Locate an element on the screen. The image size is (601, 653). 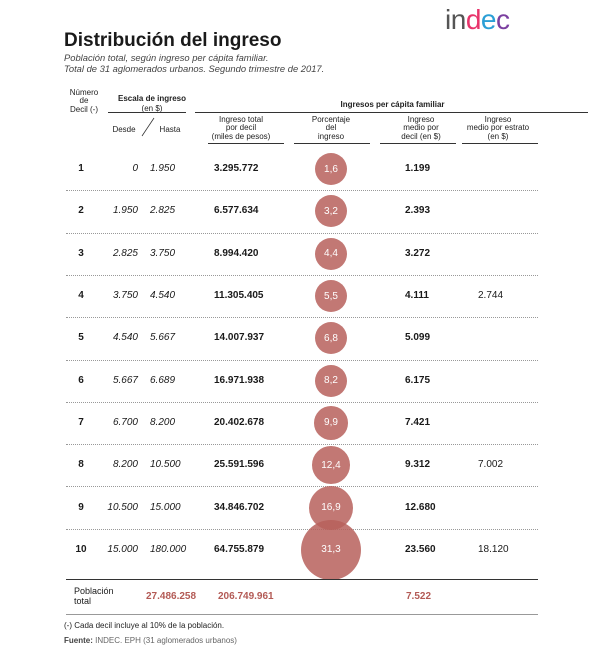
col-header-desde: Desde is located at coordinates (124, 129).